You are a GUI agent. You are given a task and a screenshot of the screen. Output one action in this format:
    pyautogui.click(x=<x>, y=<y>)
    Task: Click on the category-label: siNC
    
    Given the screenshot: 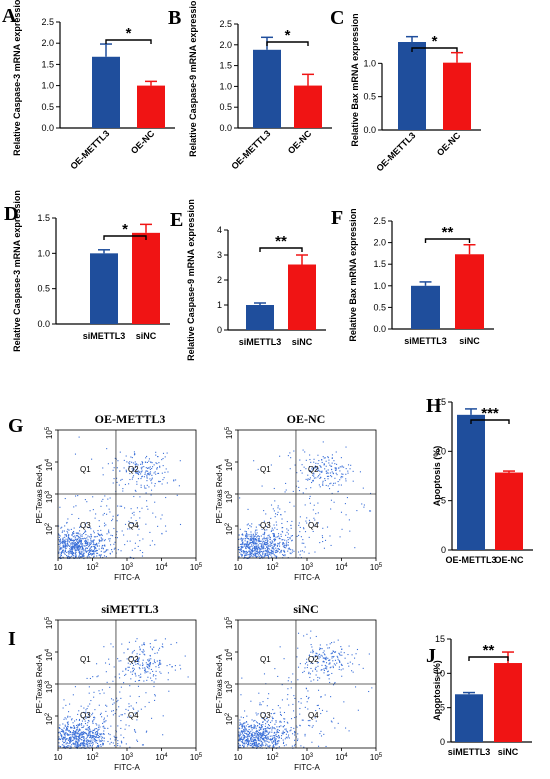 What is the action you would take?
    pyautogui.click(x=302, y=342)
    